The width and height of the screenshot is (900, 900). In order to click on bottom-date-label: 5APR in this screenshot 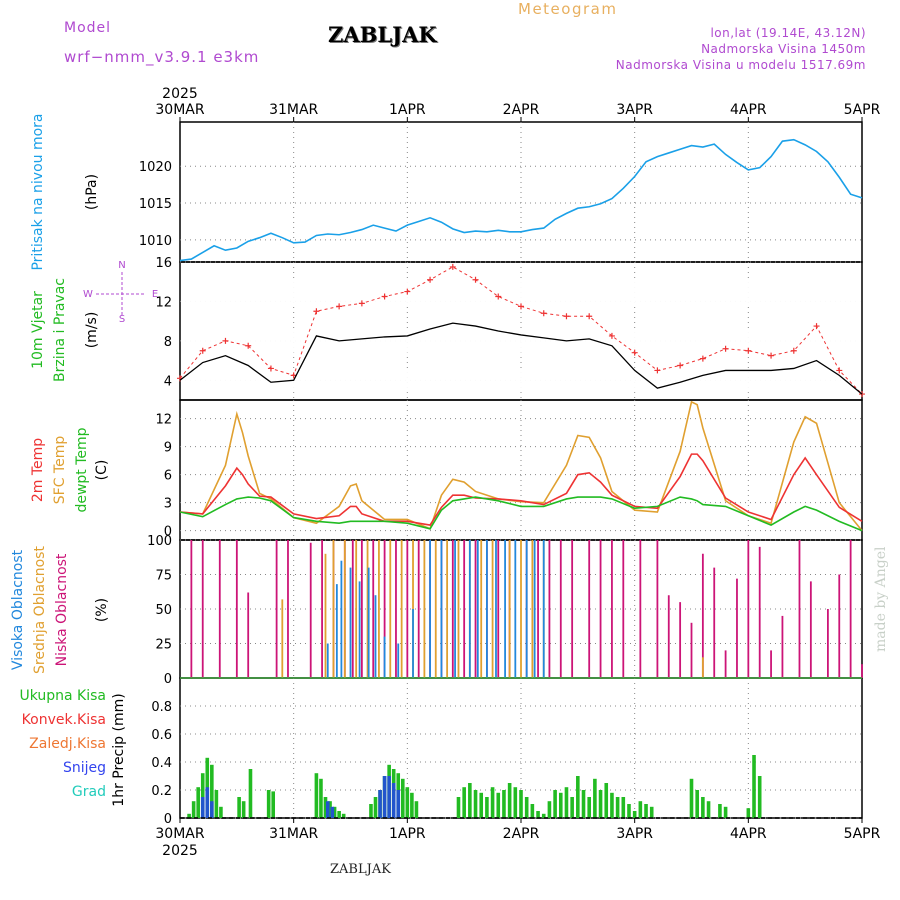, I will do `click(862, 834)`.